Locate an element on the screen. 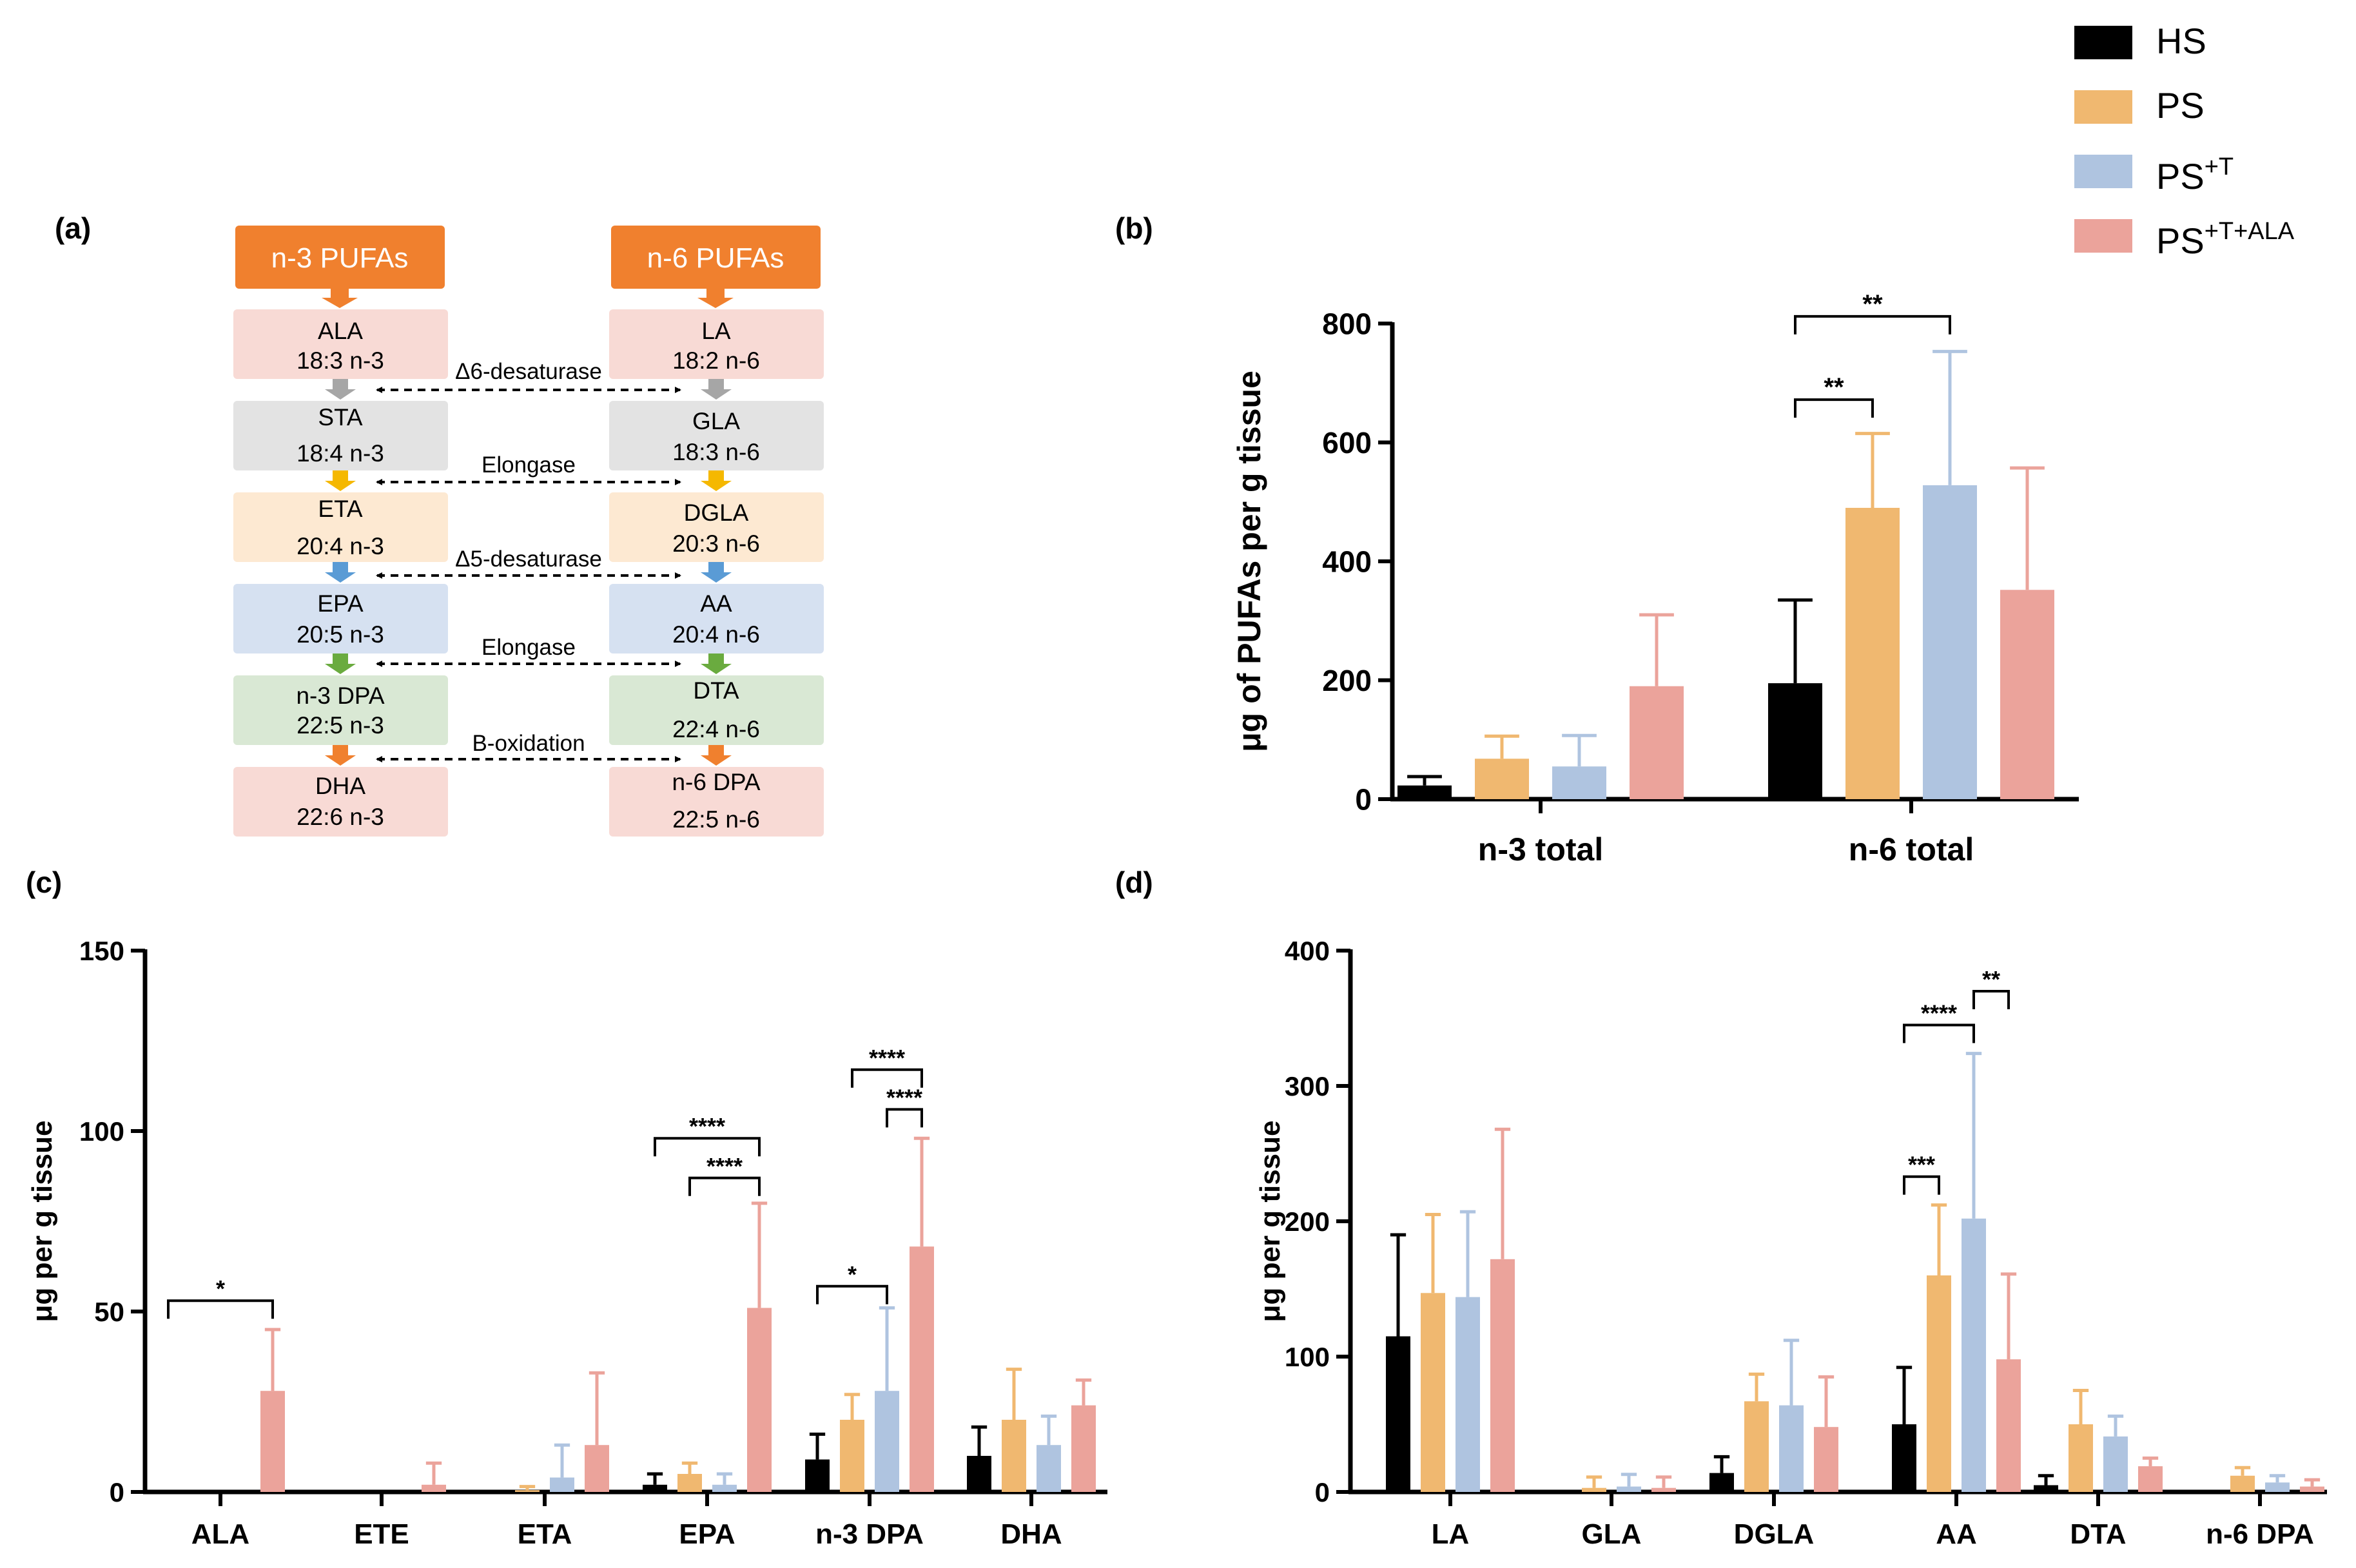 This screenshot has height=1568, width=2356. n6-formula-la: 18:2 n-6 is located at coordinates (716, 360).